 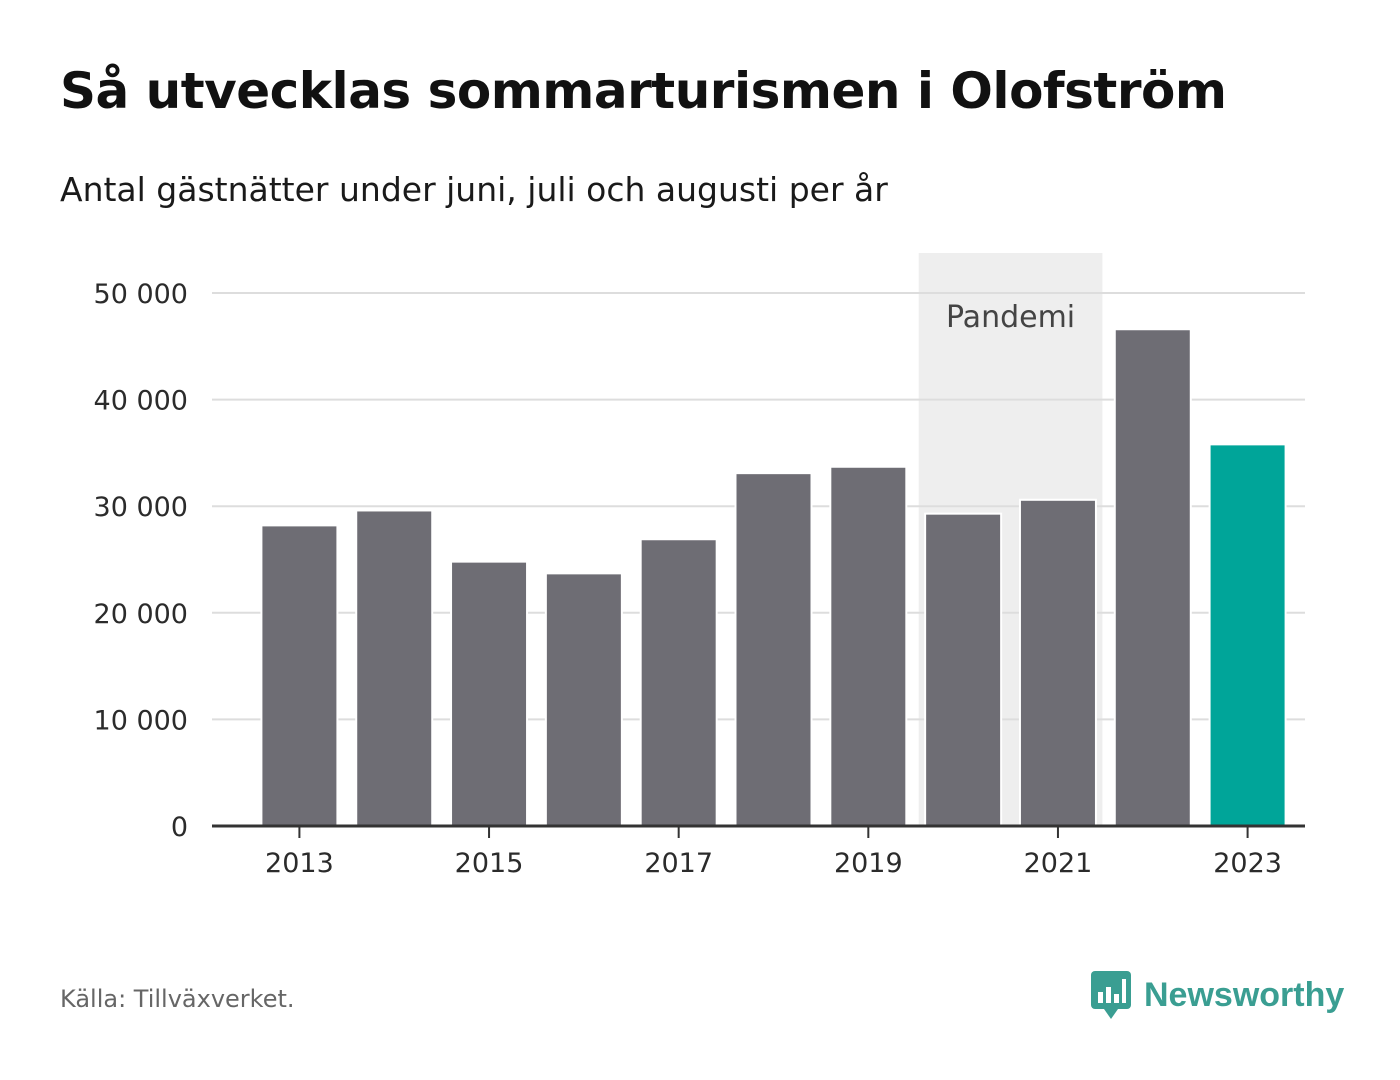 What do you see at coordinates (868, 863) in the screenshot?
I see `x-tick-label: 2019` at bounding box center [868, 863].